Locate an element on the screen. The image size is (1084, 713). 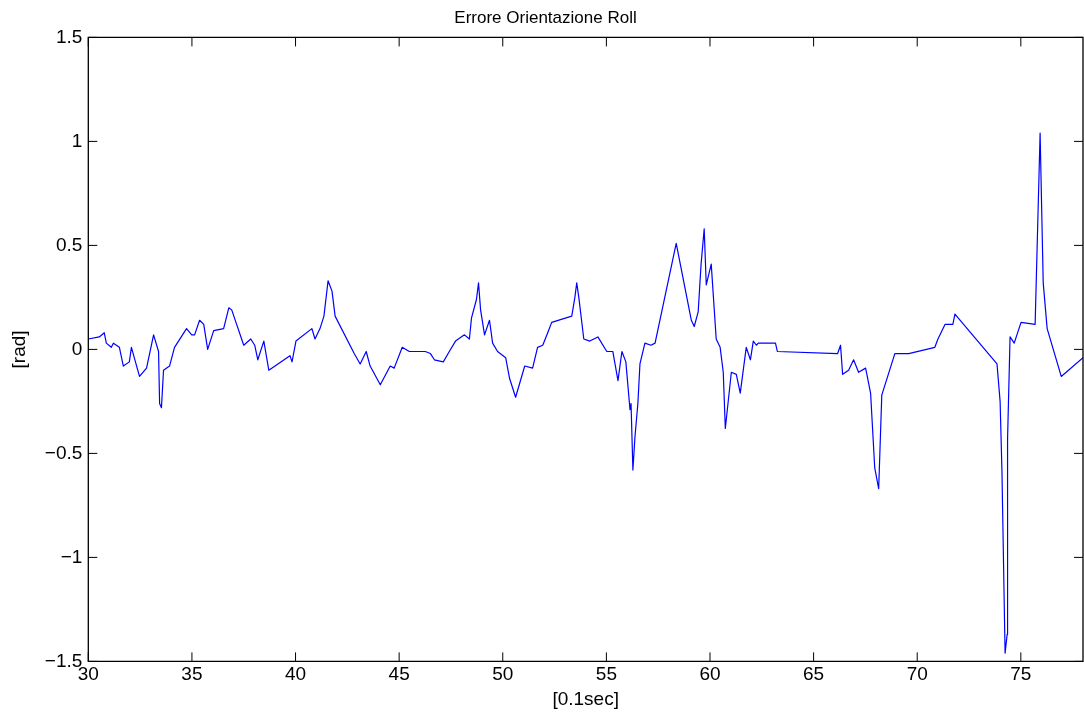
x-tick-label: 55 is located at coordinates (606, 674).